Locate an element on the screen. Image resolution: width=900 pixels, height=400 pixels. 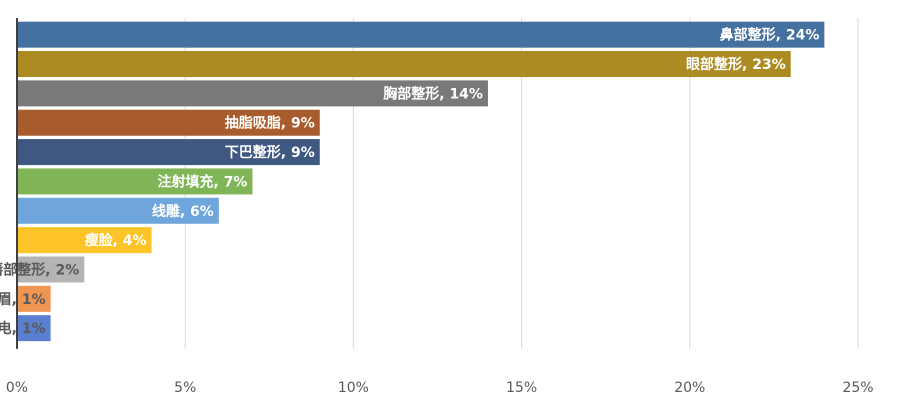
x-tick-label: 20% is located at coordinates (689, 388).